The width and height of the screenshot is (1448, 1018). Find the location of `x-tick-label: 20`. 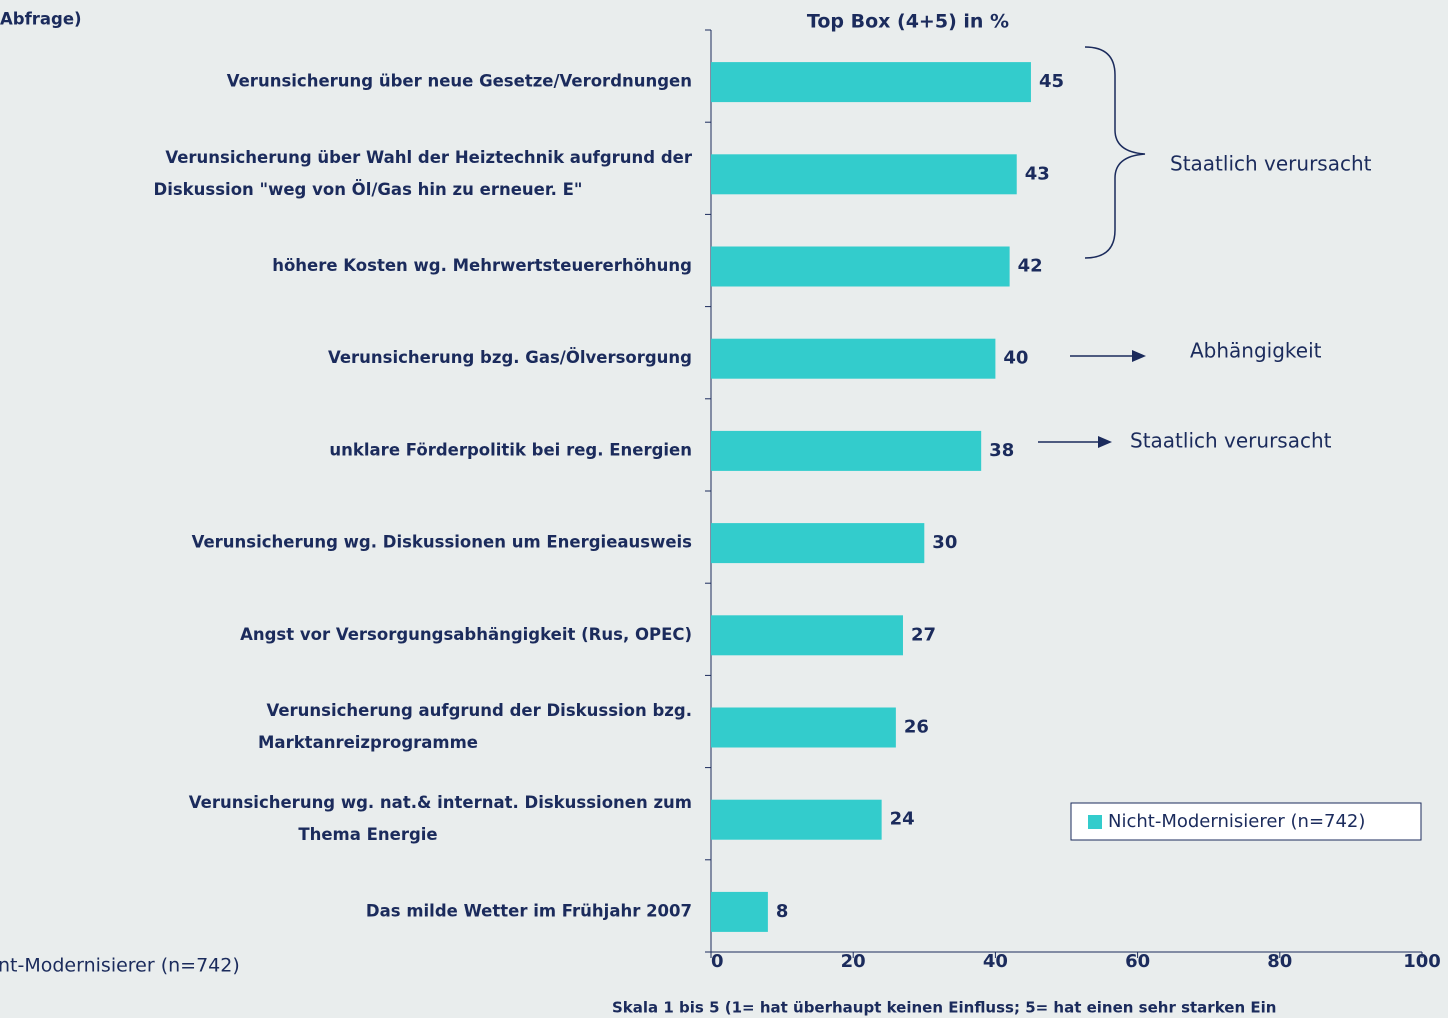

x-tick-label: 20 is located at coordinates (853, 961).